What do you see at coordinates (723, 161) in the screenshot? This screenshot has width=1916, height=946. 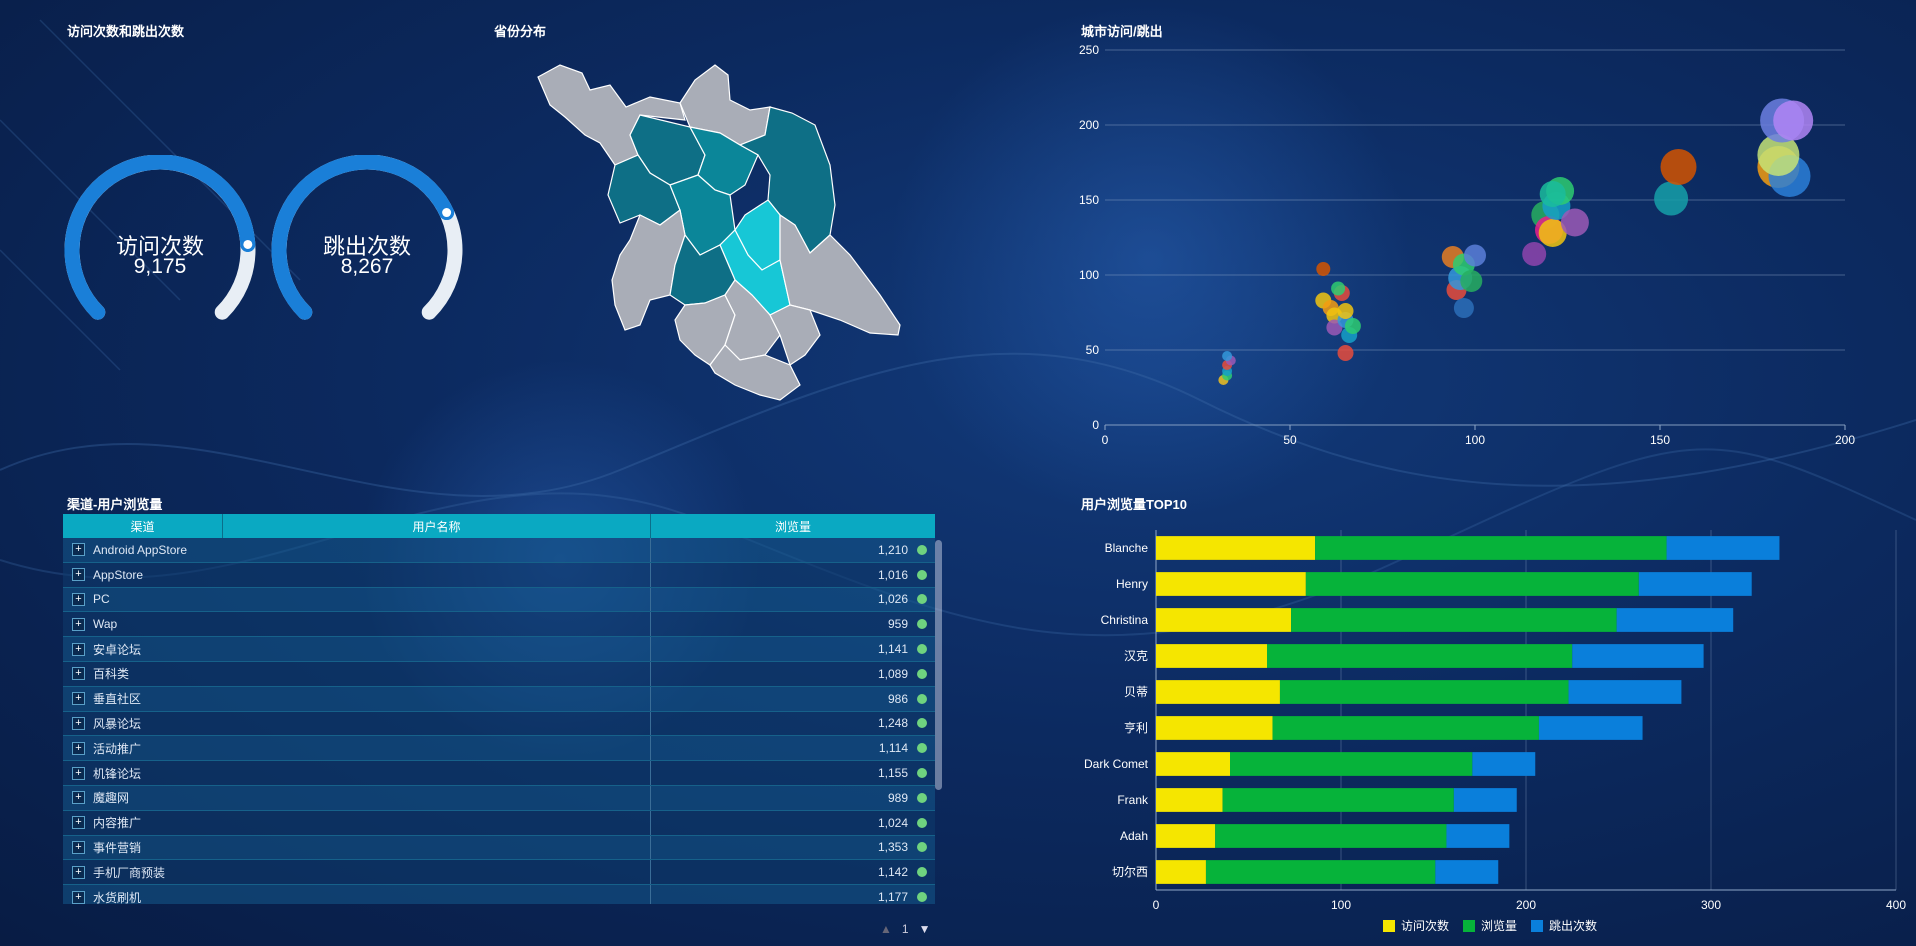 I see `map-region-c1` at bounding box center [723, 161].